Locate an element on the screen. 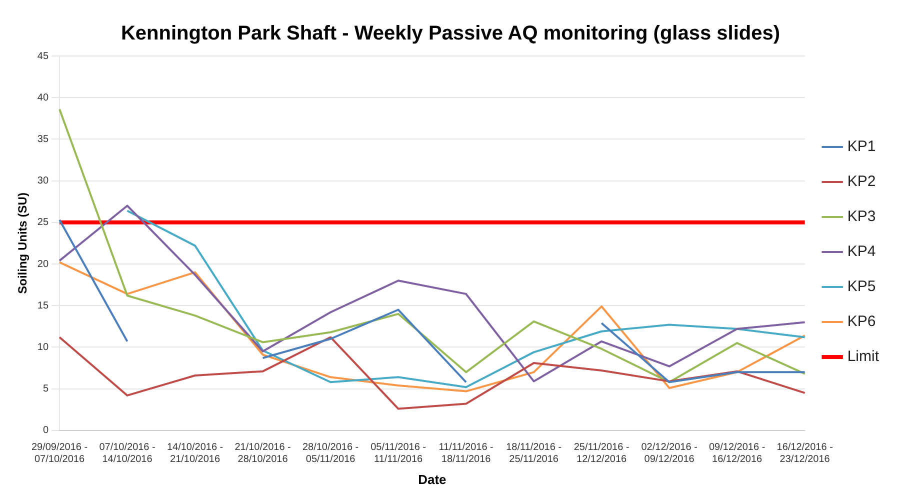 The image size is (907, 504). x-tick-label: 11/11/2016 - 18/11/2016 is located at coordinates (466, 454).